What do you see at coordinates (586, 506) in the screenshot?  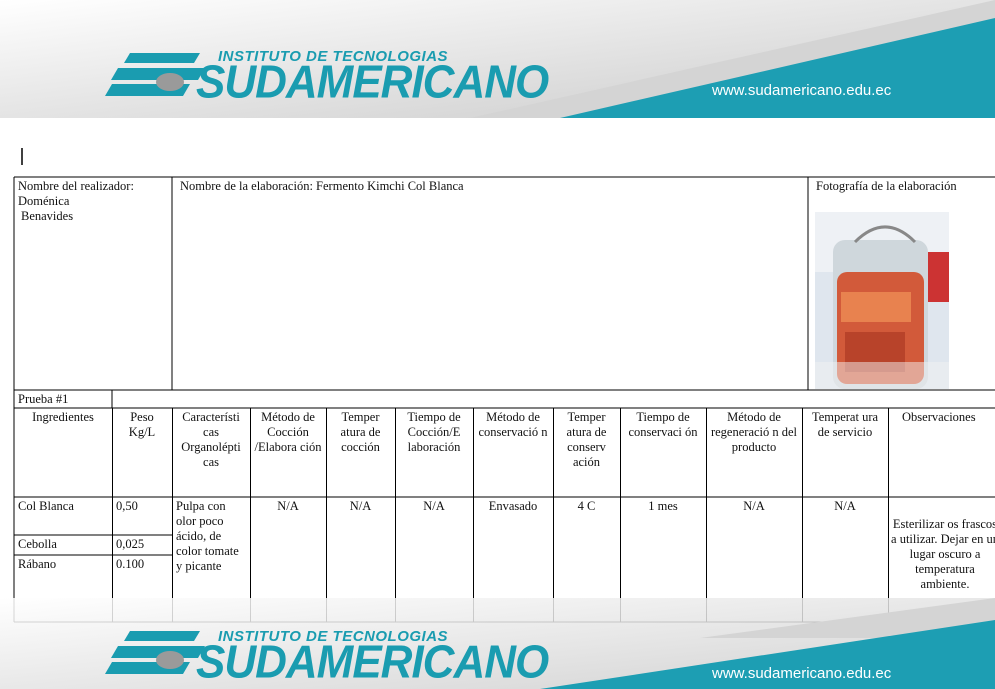 I see `row-cell: 4 C` at bounding box center [586, 506].